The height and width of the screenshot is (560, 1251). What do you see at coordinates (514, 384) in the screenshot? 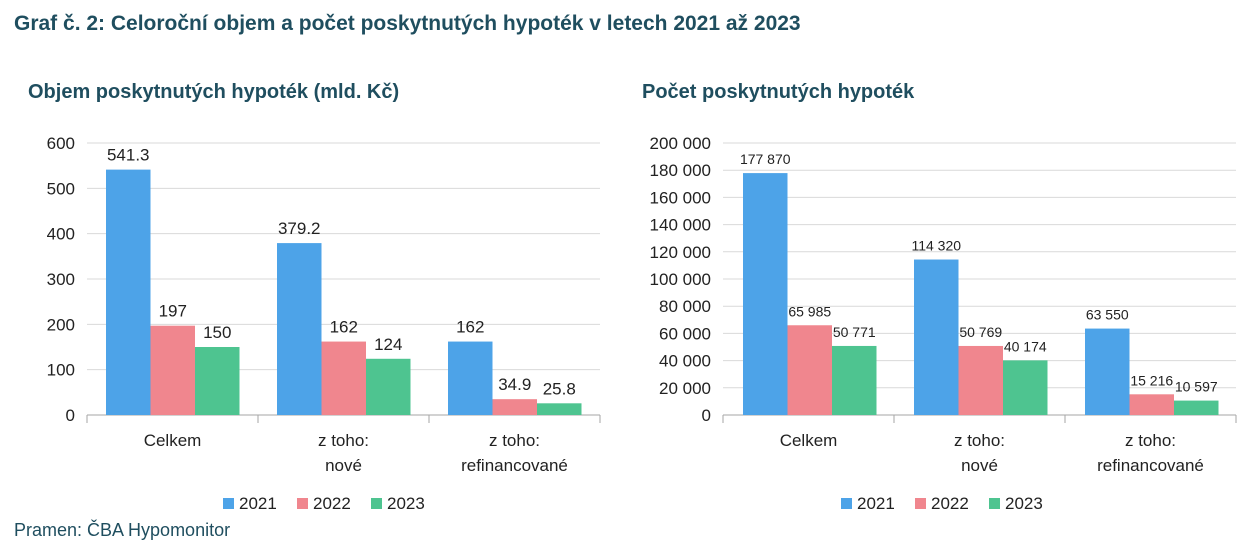
I see `data-label: 34.9` at bounding box center [514, 384].